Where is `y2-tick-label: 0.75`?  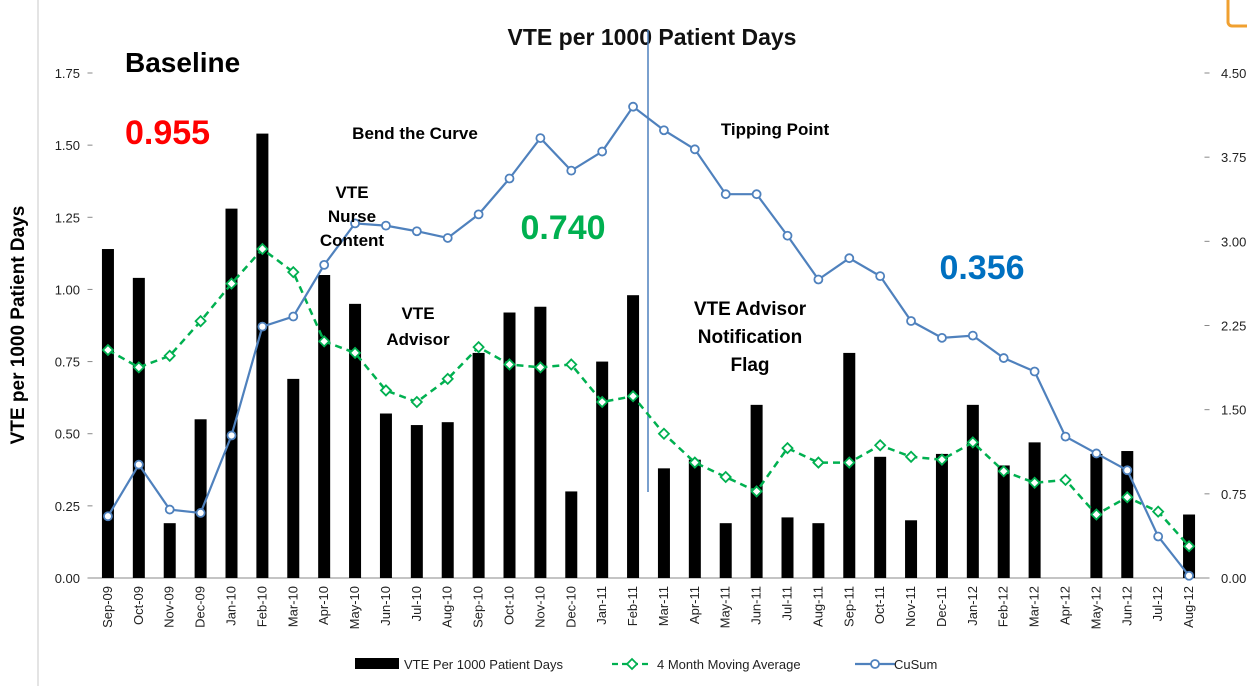
y2-tick-label: 0.75 is located at coordinates (1233, 494).